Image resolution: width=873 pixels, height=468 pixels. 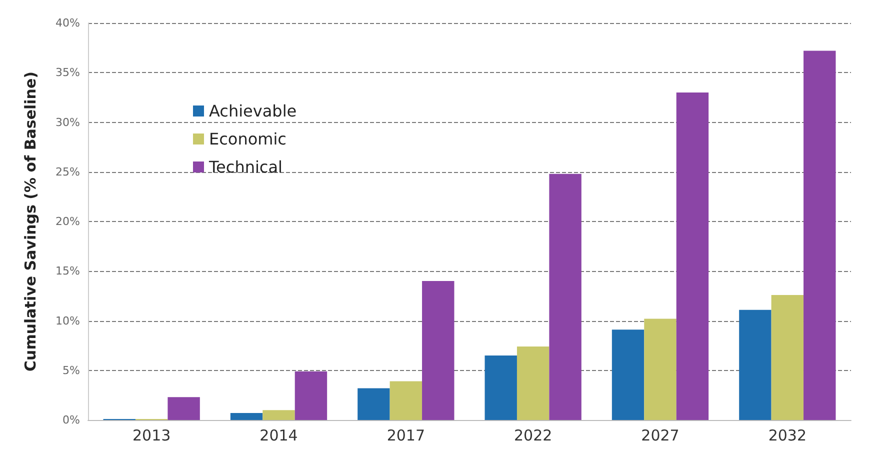 What do you see at coordinates (68, 122) in the screenshot?
I see `y-tick-label: 30%` at bounding box center [68, 122].